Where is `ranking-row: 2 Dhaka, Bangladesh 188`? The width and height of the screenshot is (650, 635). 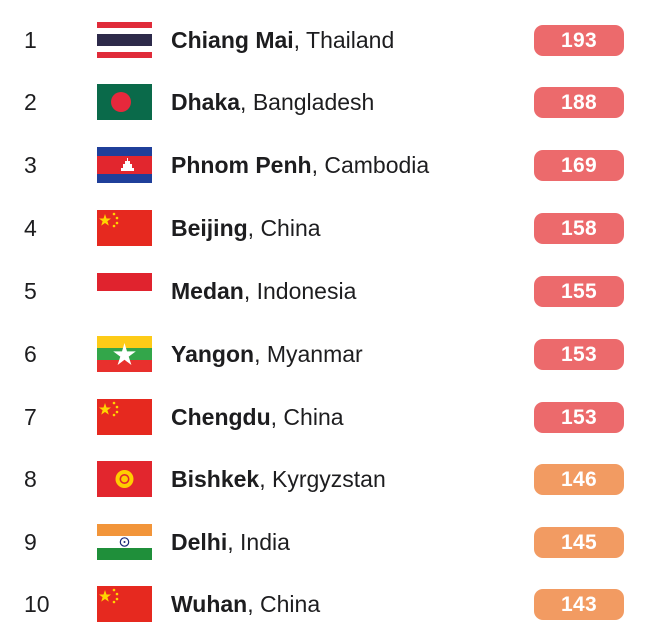
ranking-row: 2 Dhaka, Bangladesh 188 is located at coordinates (325, 102).